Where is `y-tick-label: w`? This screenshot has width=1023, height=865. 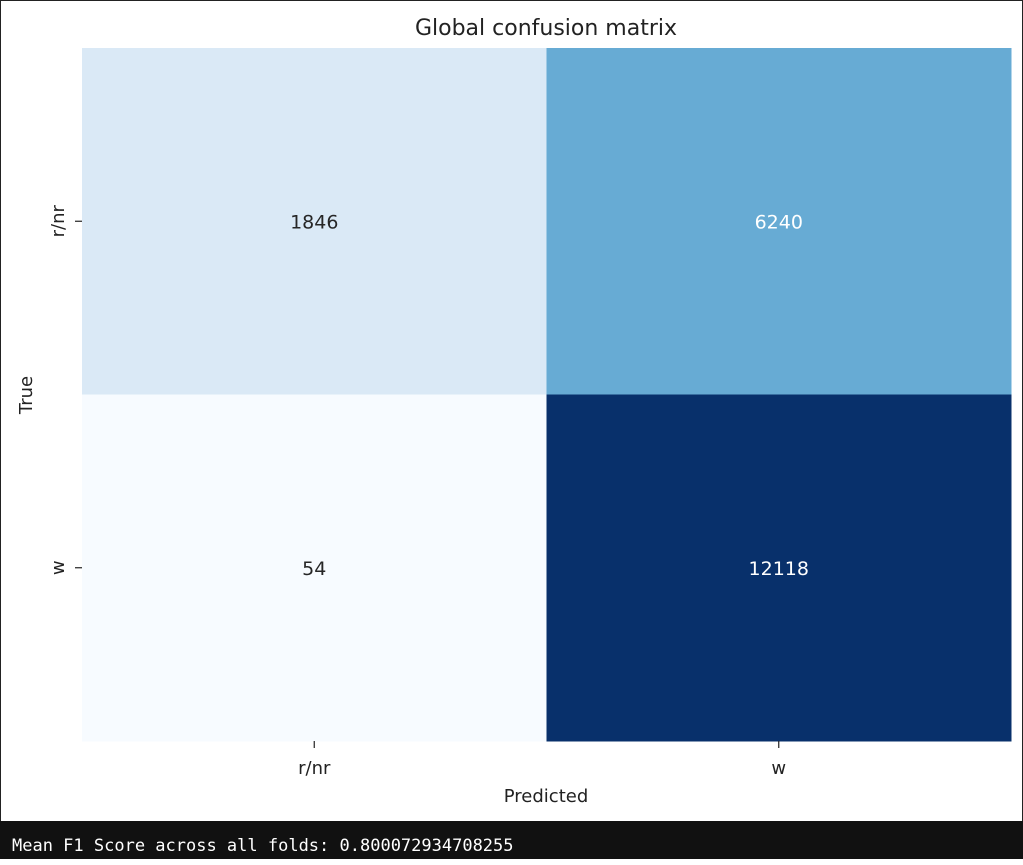 y-tick-label: w is located at coordinates (58, 567).